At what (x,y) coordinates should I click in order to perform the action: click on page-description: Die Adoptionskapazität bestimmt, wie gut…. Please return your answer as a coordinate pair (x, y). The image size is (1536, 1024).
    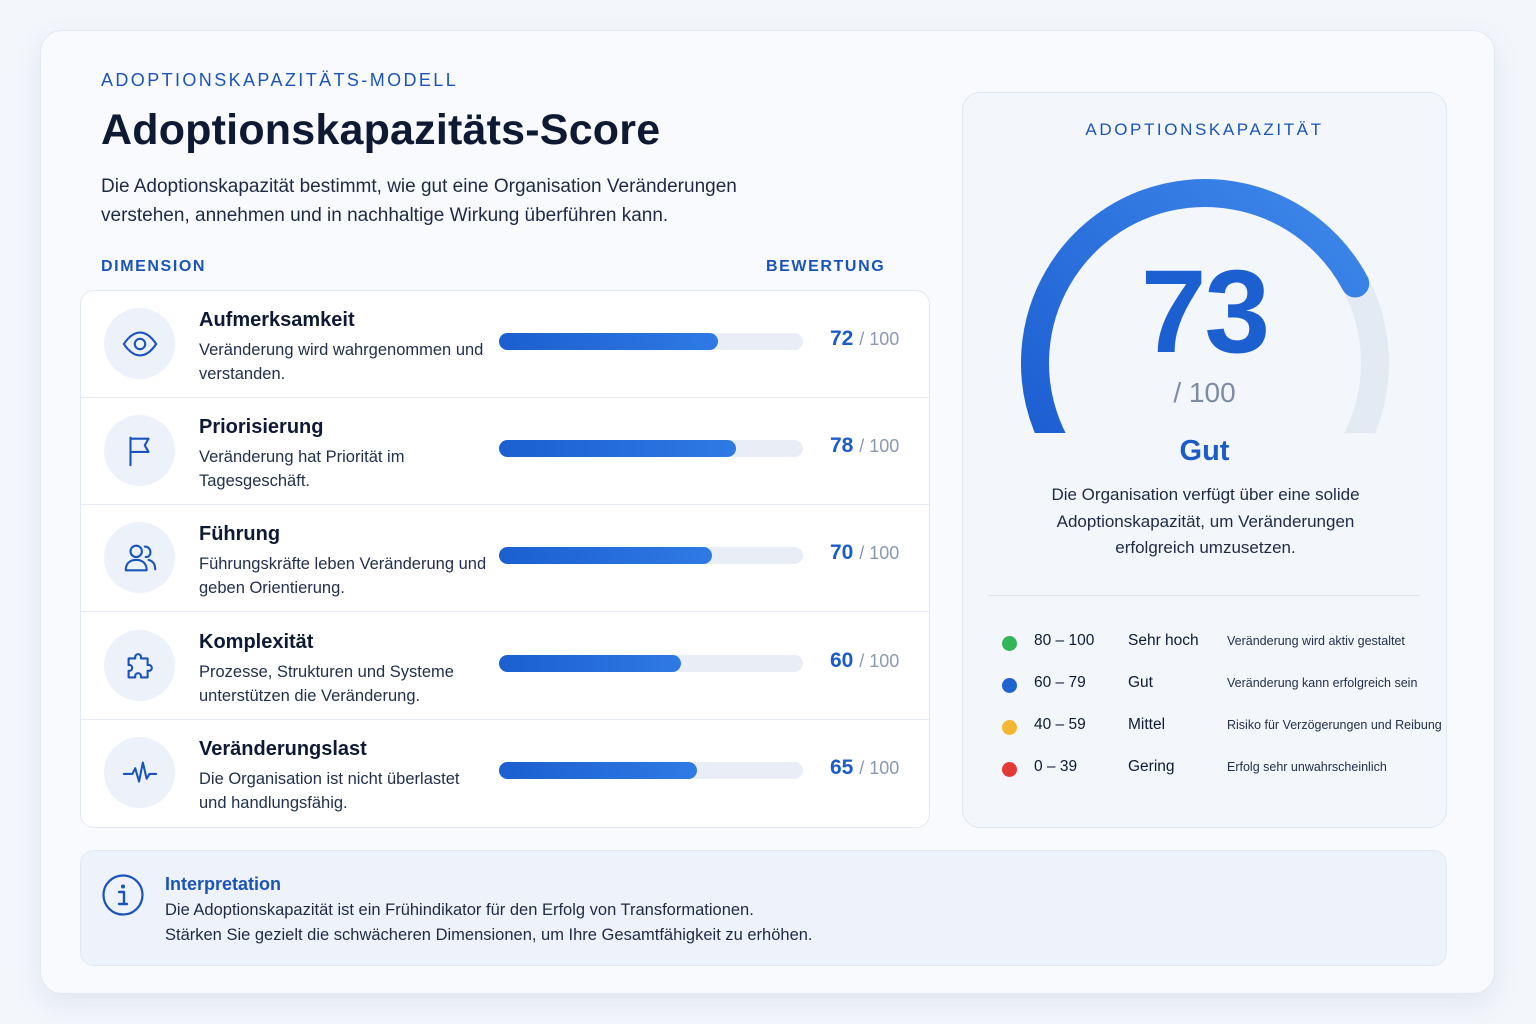
    Looking at the image, I should click on (419, 201).